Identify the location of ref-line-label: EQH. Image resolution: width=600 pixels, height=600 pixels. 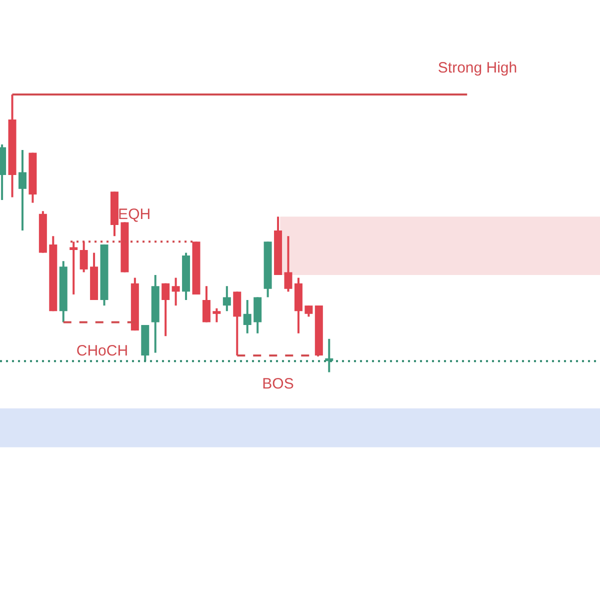
(134, 214).